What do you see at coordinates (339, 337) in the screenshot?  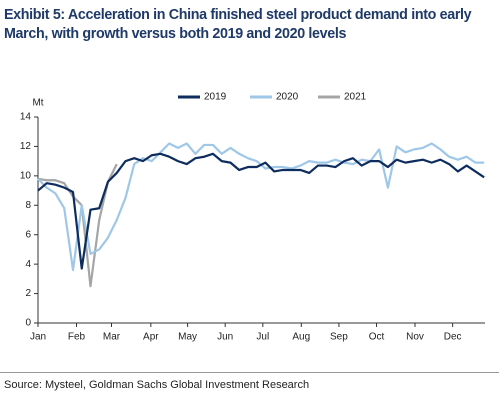 I see `x-tick-label: Sep` at bounding box center [339, 337].